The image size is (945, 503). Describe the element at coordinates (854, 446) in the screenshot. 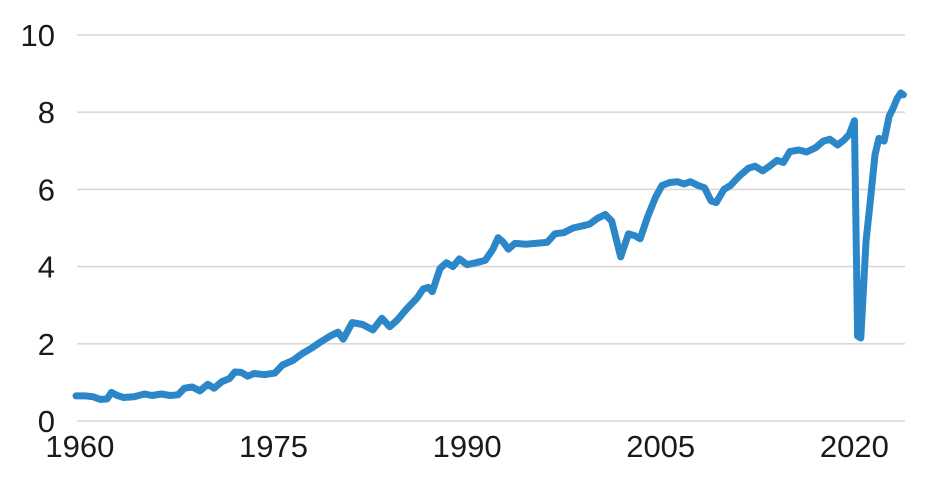

I see `x-tick-label: 2020` at that location.